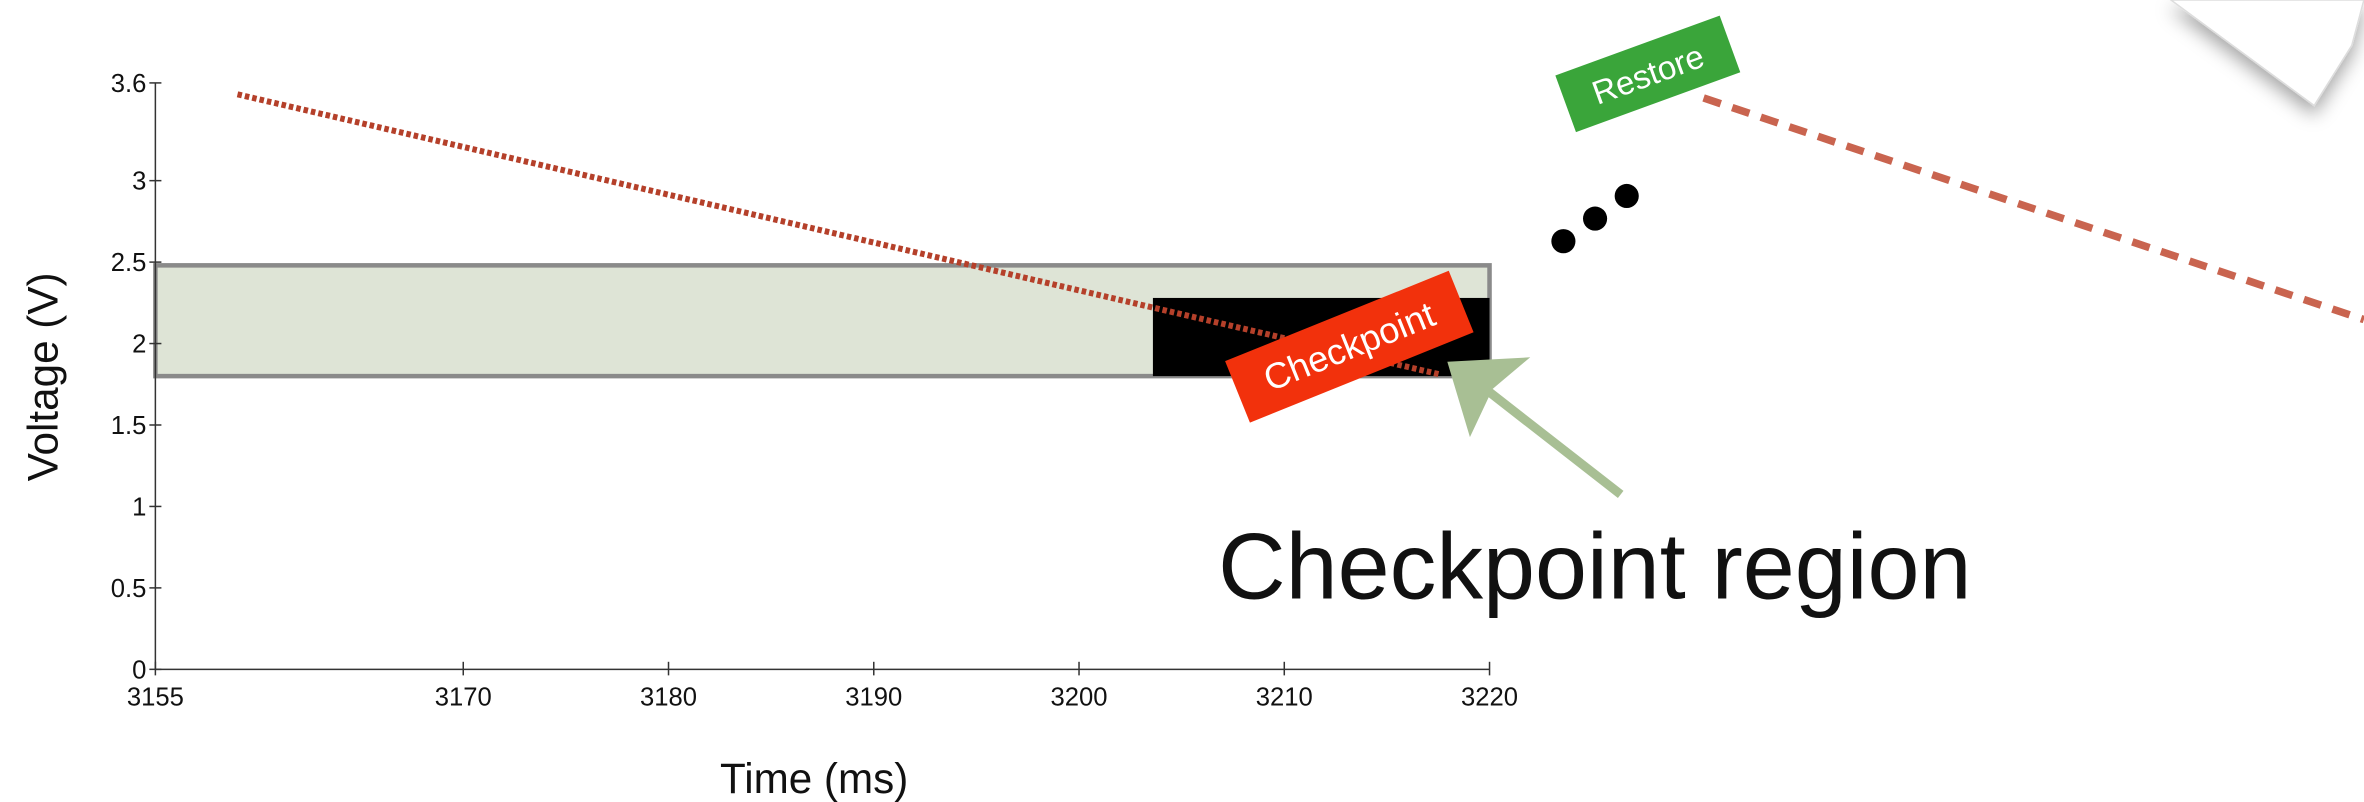 The image size is (2364, 802). Describe the element at coordinates (1284, 698) in the screenshot. I see `x-tick-label: 3210` at that location.